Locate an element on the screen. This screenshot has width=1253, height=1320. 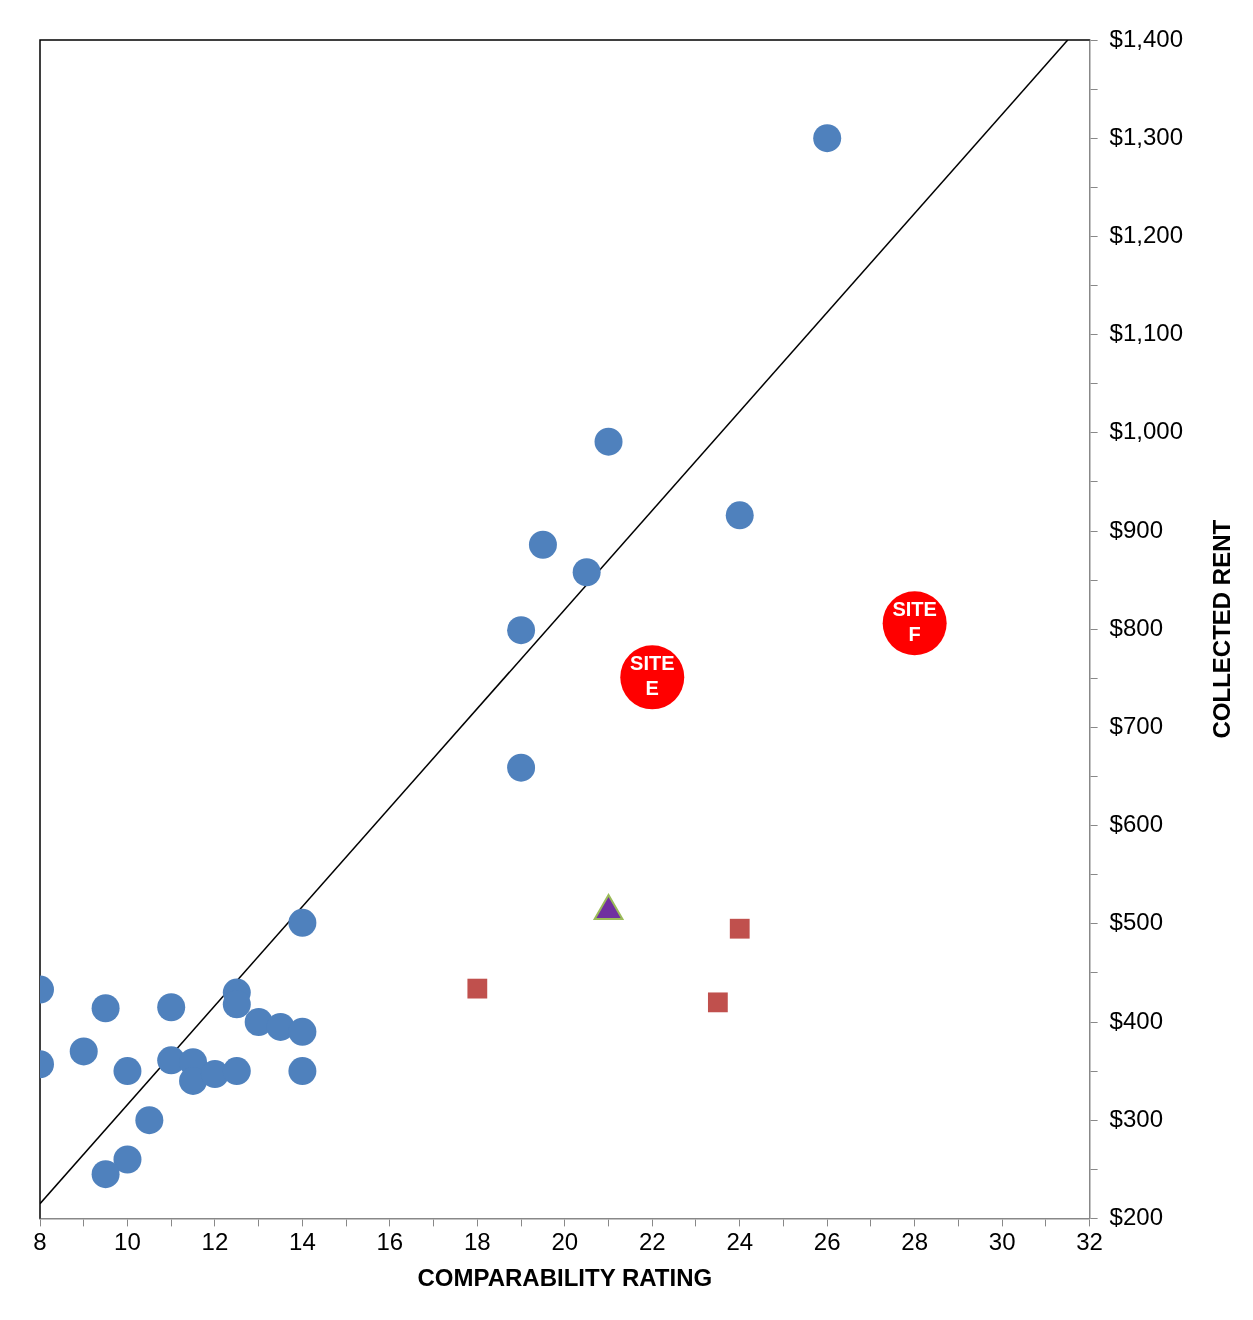
series-label: SITE E is located at coordinates (652, 676).